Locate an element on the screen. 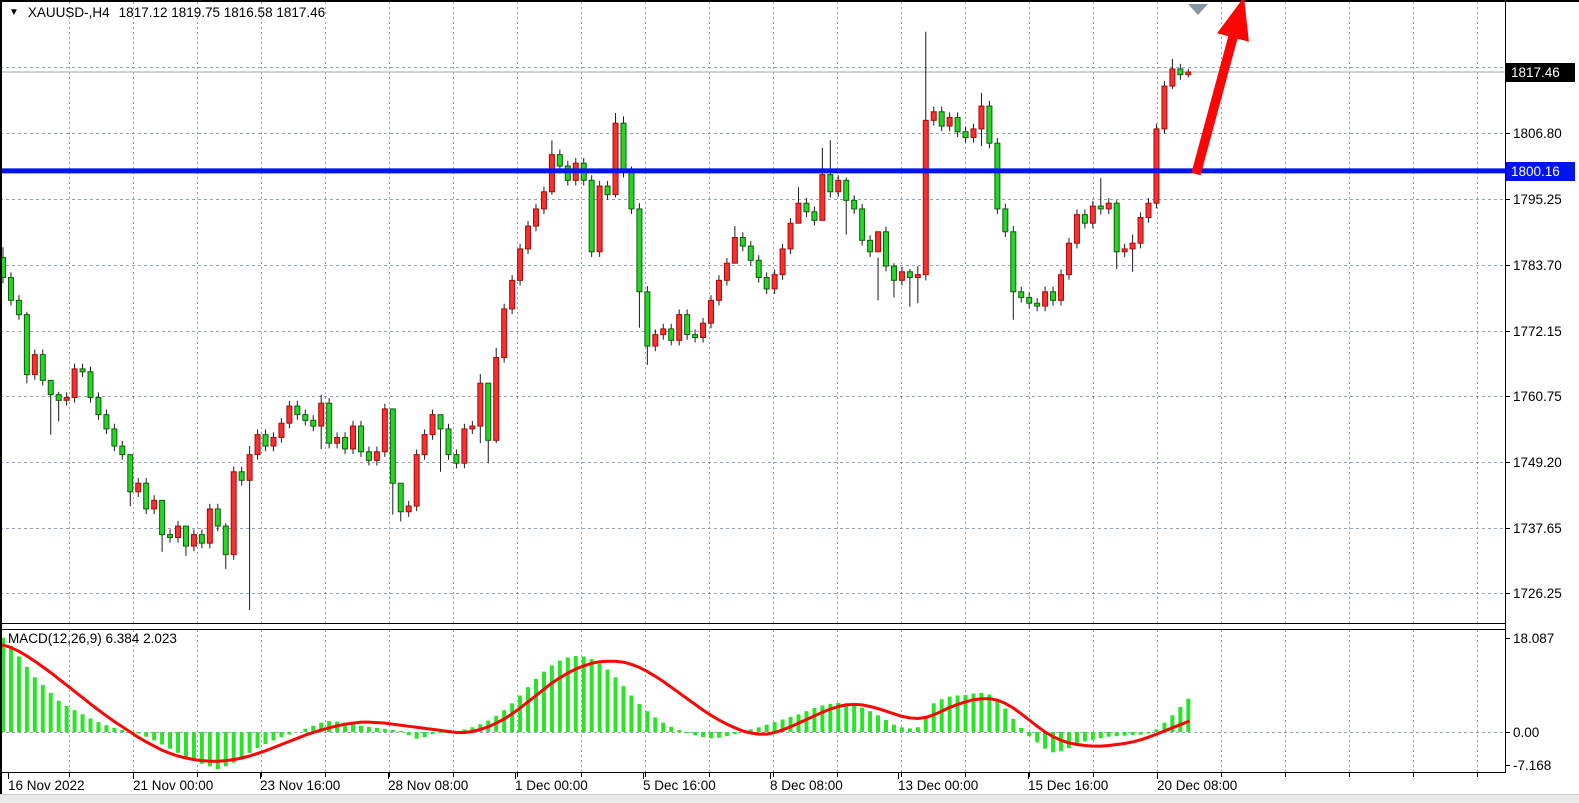 Image resolution: width=1579 pixels, height=803 pixels. up-arrow-head is located at coordinates (1233, 21).